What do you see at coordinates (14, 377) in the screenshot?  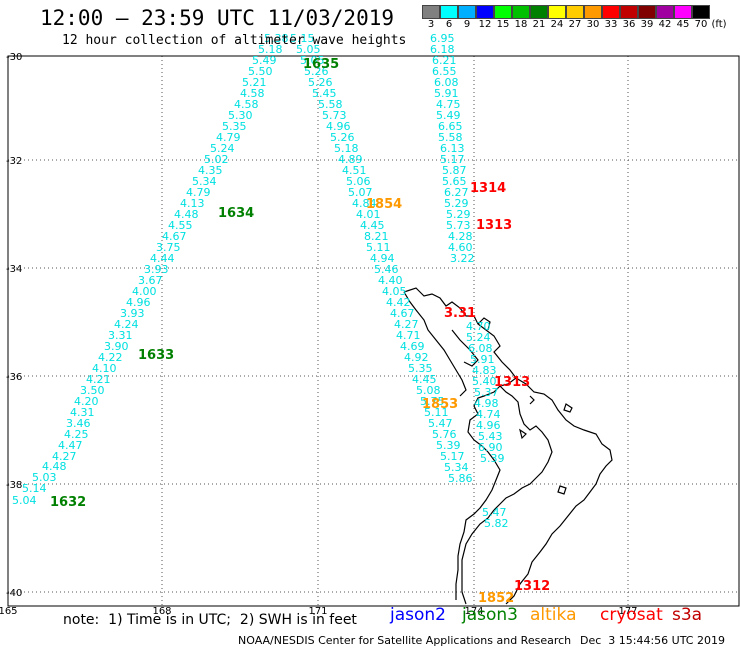 I see `lat-tick-label: -36` at bounding box center [14, 377].